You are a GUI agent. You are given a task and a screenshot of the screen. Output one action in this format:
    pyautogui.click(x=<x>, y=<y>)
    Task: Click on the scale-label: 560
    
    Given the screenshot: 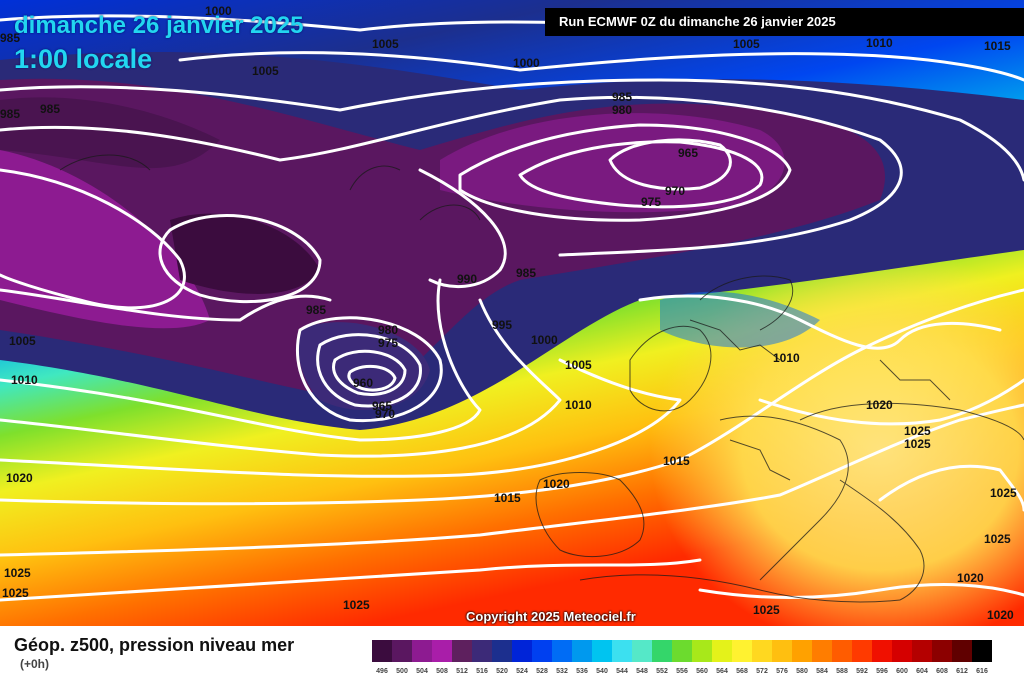 What is the action you would take?
    pyautogui.click(x=702, y=671)
    